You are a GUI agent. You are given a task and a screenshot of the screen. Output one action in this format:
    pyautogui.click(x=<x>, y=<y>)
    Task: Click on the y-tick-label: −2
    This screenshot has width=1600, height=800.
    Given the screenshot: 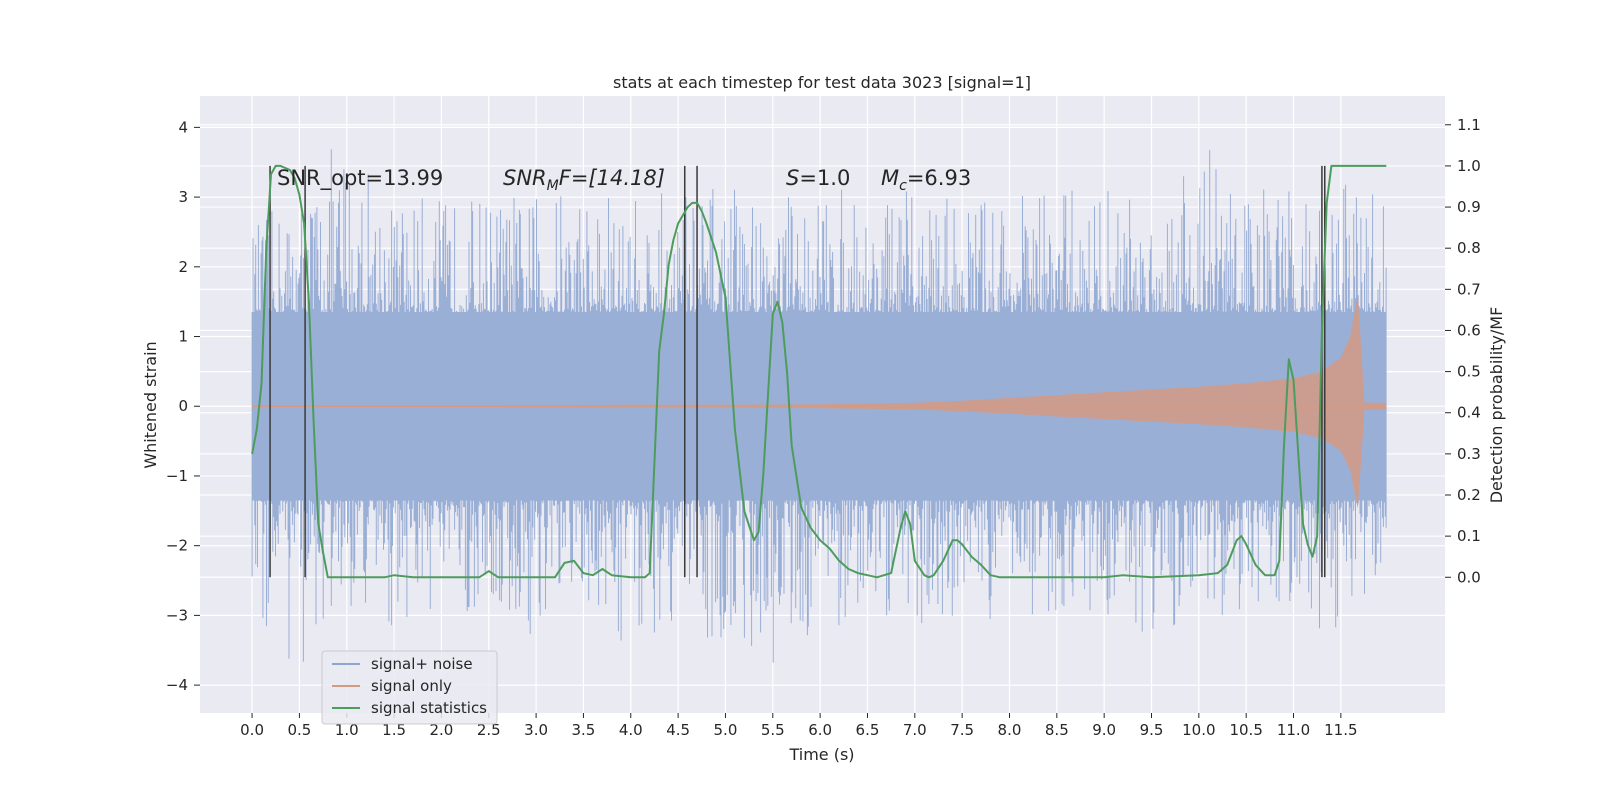 What is the action you would take?
    pyautogui.click(x=177, y=546)
    